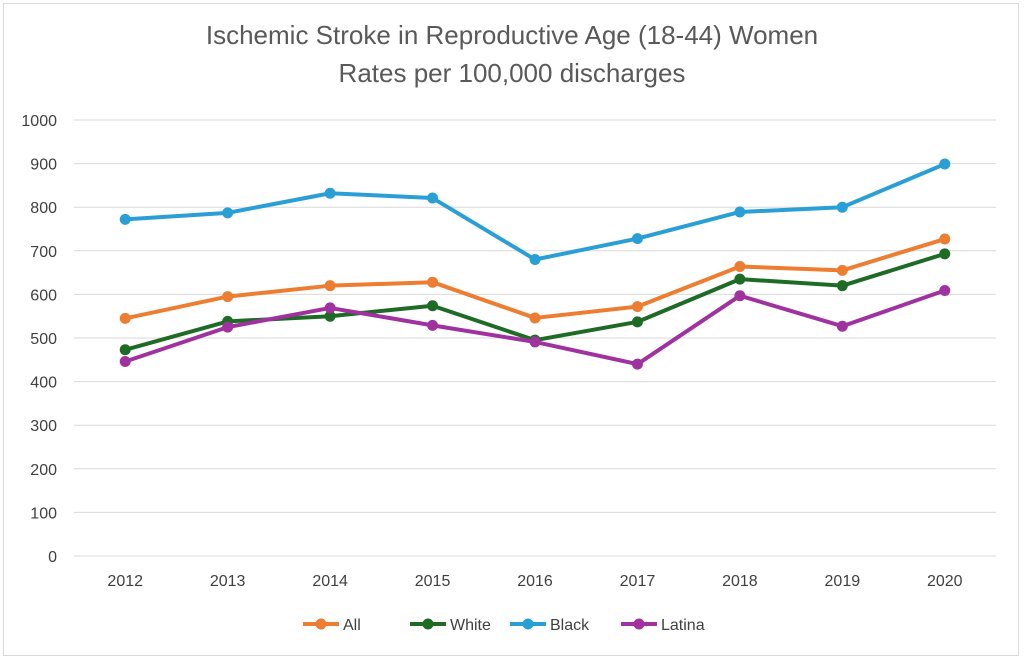 The height and width of the screenshot is (661, 1024). Describe the element at coordinates (43, 208) in the screenshot. I see `y-tick-label: 800` at that location.